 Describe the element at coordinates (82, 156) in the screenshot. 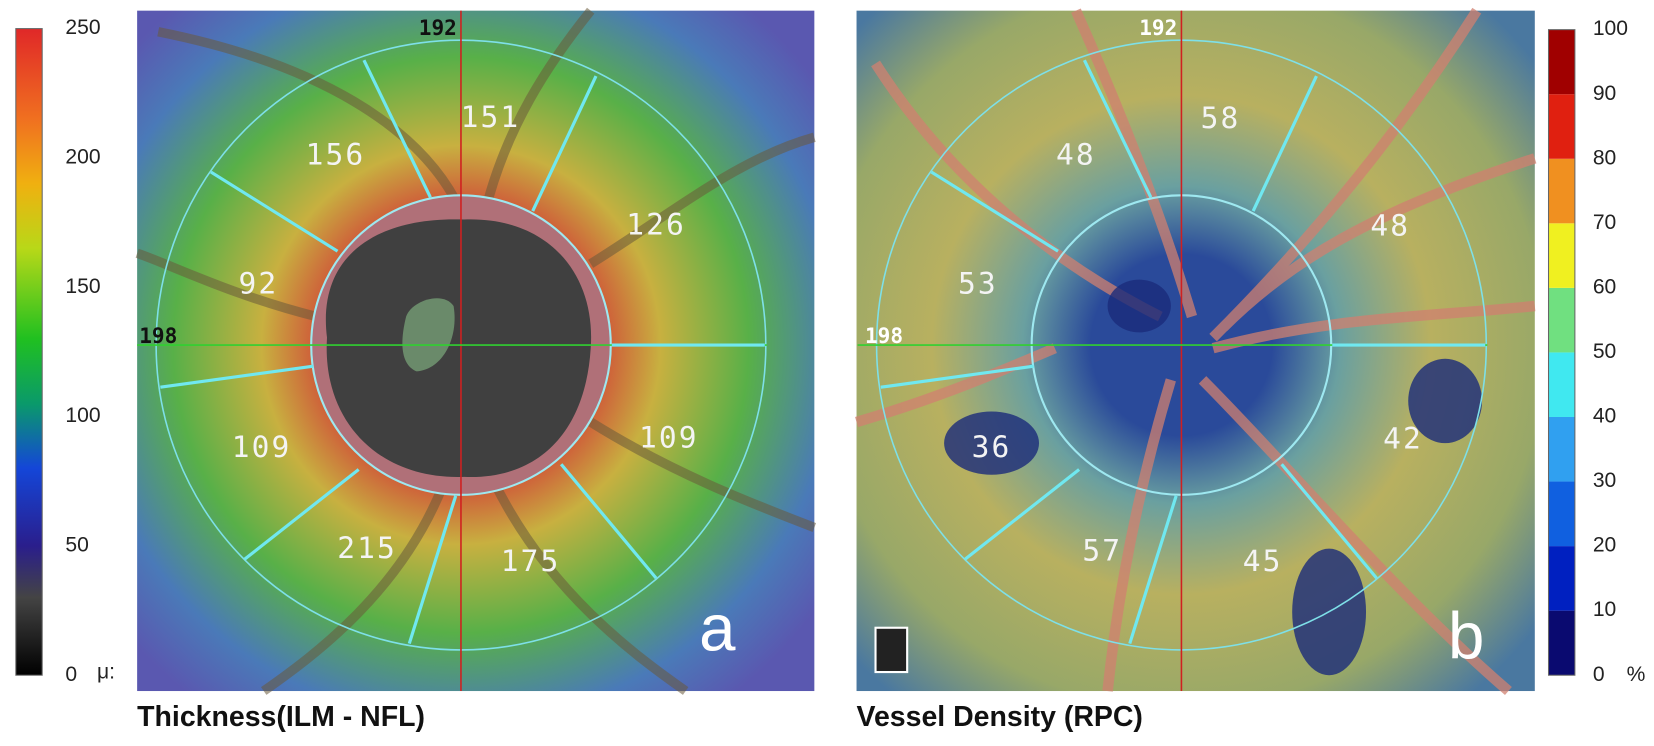

I see `colorbar-tick-label: 200` at that location.